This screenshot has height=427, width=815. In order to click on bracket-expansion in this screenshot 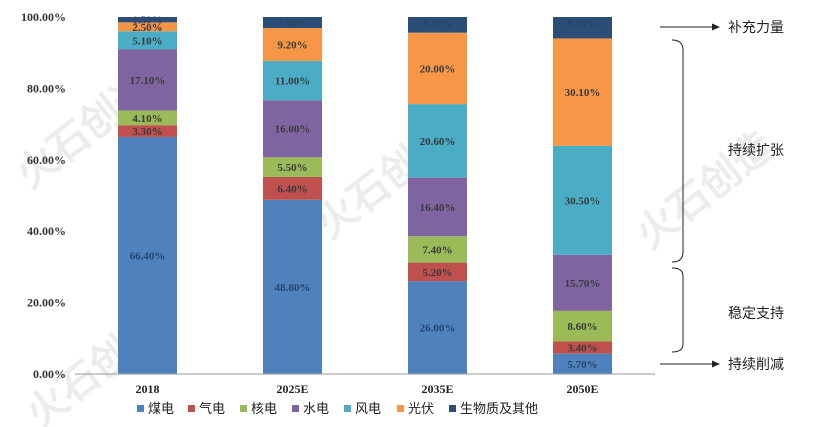, I will do `click(677, 151)`.